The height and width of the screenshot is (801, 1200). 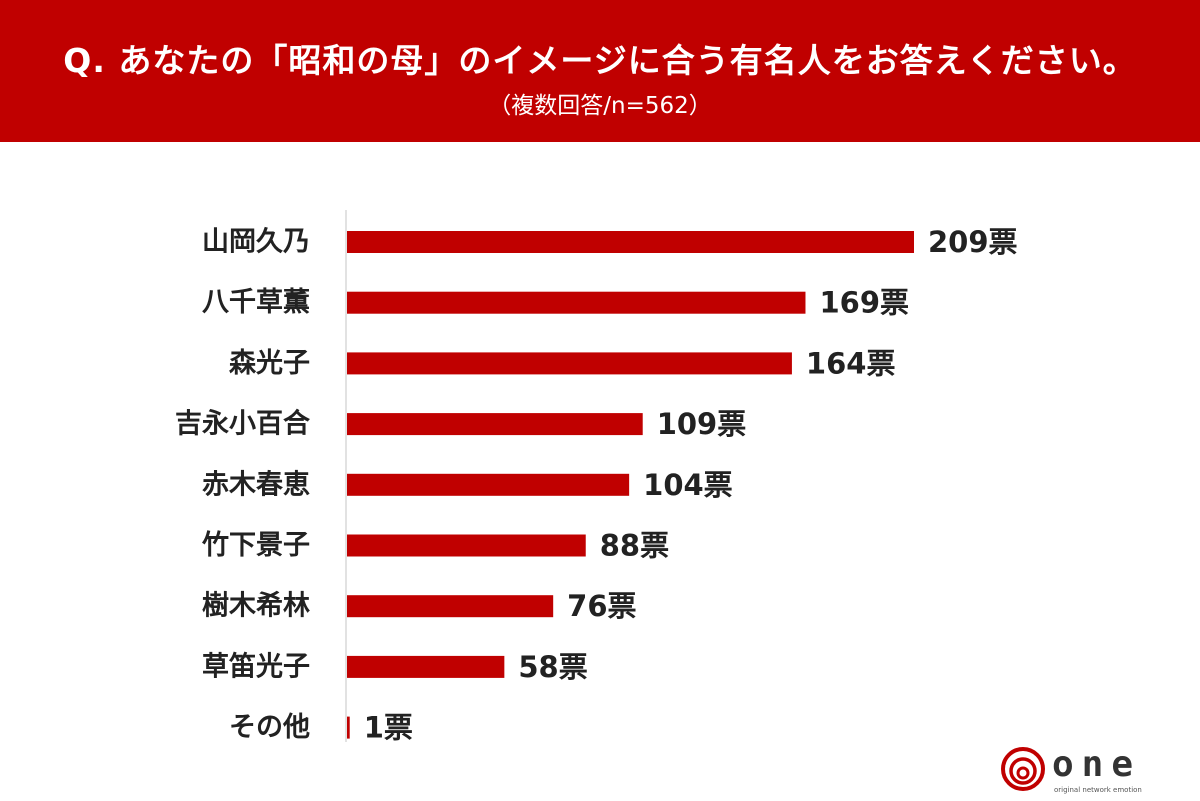 I want to click on brand-logo: one original network emotion, so click(x=1080, y=769).